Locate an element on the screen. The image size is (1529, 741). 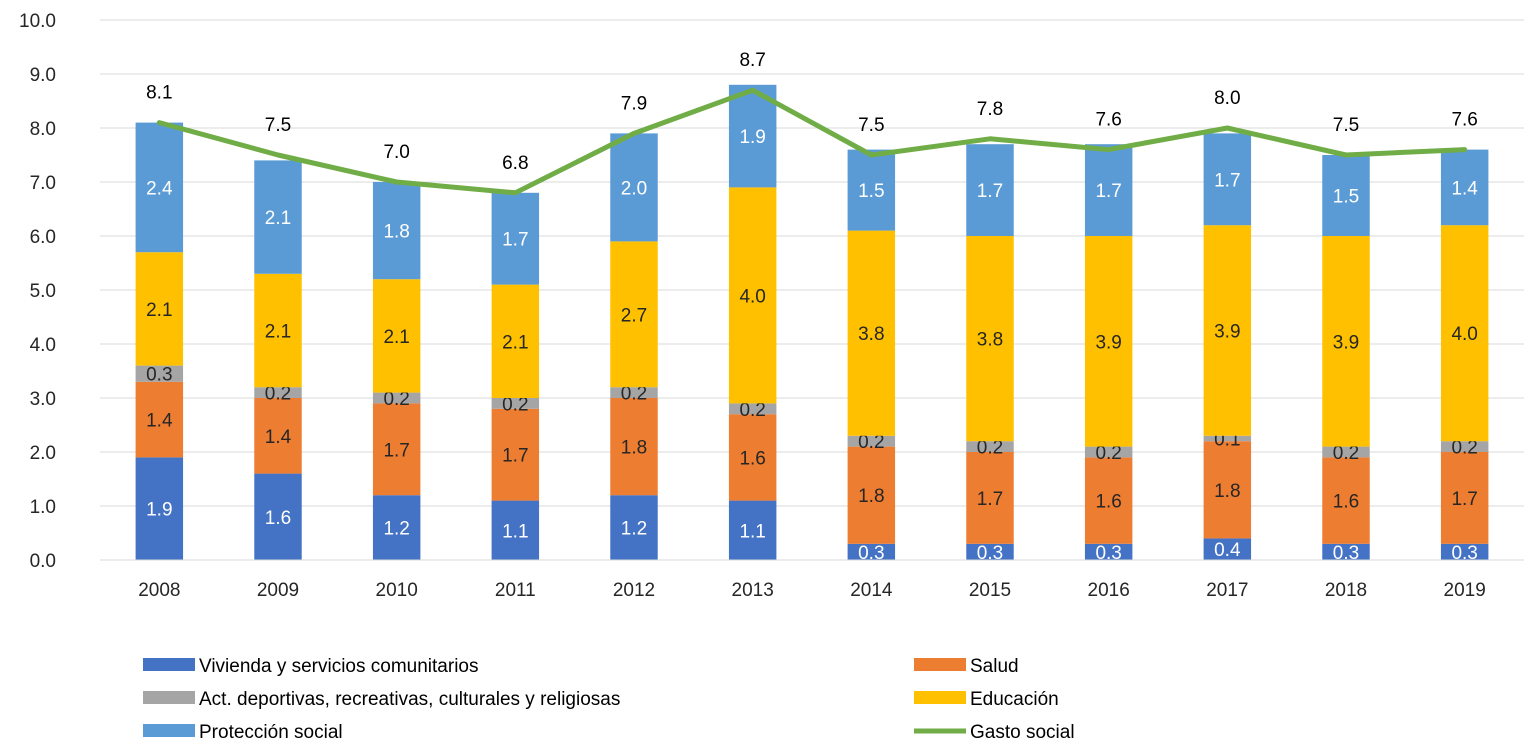
x-tick-label: 2018 is located at coordinates (1346, 590).